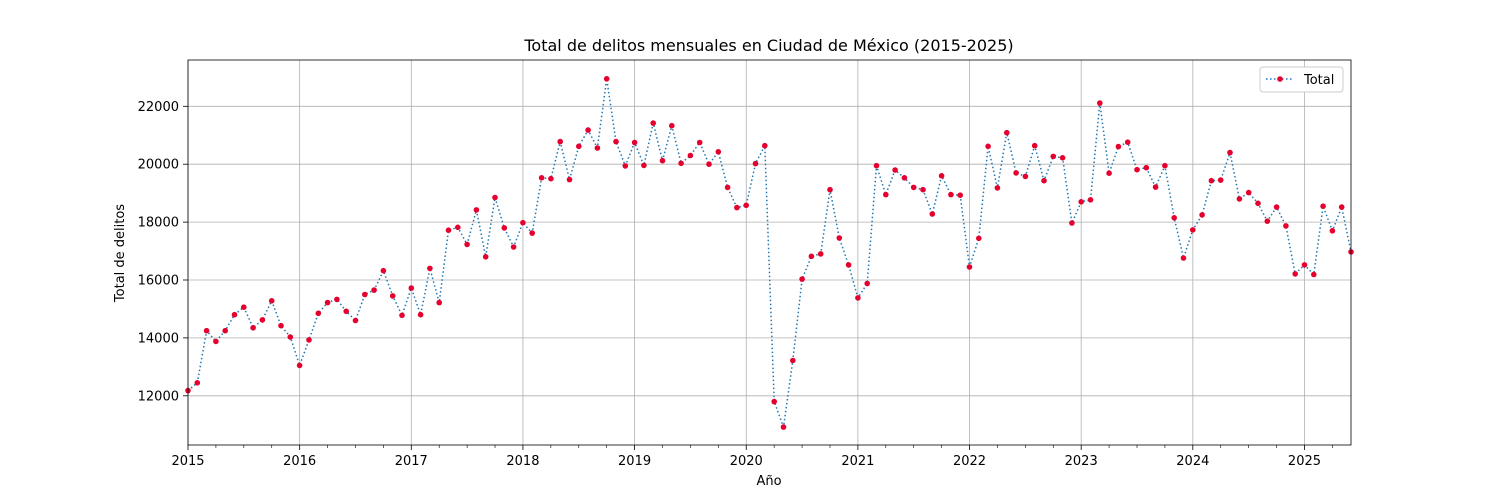 Image resolution: width=1500 pixels, height=500 pixels. What do you see at coordinates (1318, 80) in the screenshot?
I see `legend-label-total: Total` at bounding box center [1318, 80].